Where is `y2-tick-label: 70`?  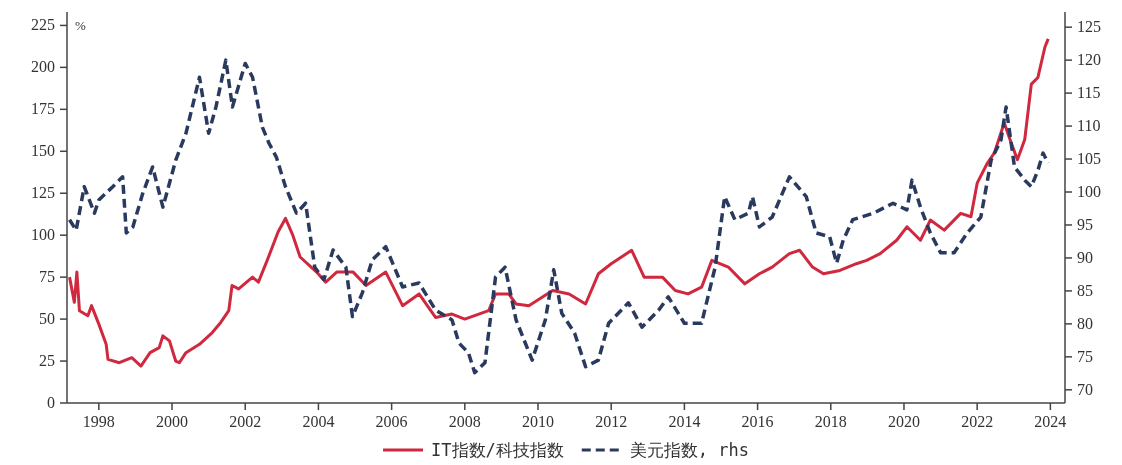
y2-tick-label: 70 is located at coordinates (1085, 389).